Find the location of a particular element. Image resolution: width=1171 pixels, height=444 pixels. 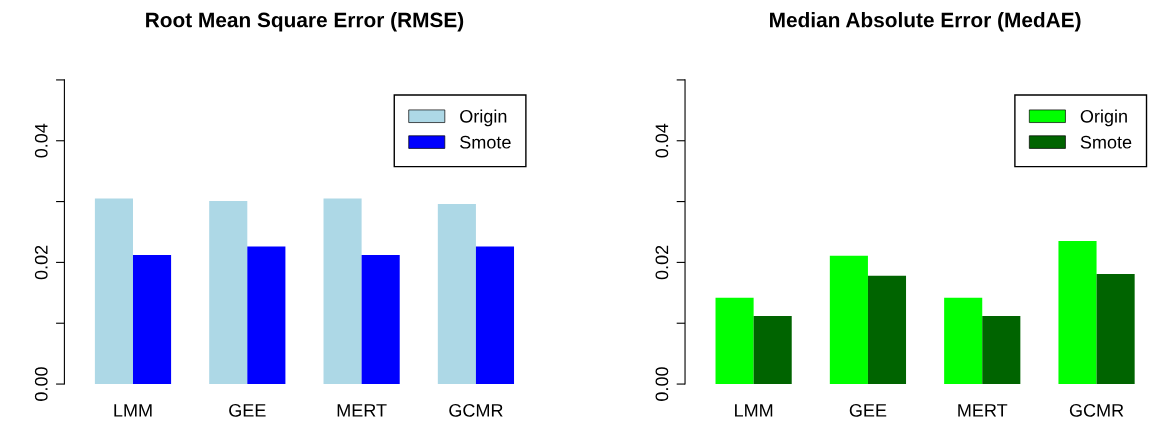

chart-title: Median Absolute Error (MedAE) is located at coordinates (925, 22).